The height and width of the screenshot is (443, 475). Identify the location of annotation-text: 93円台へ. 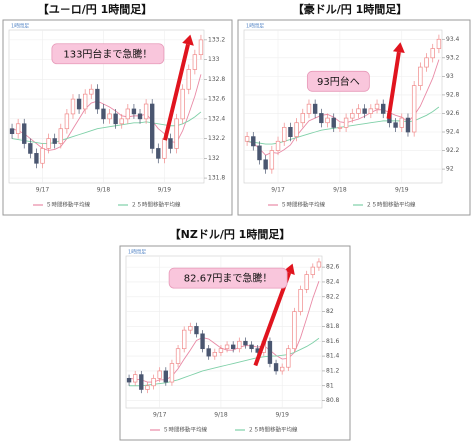
(338, 81).